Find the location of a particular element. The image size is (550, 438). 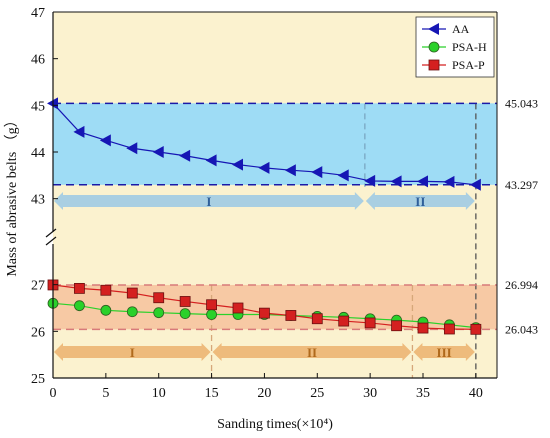

upper-ytick-label-1: 44 is located at coordinates (38, 153).